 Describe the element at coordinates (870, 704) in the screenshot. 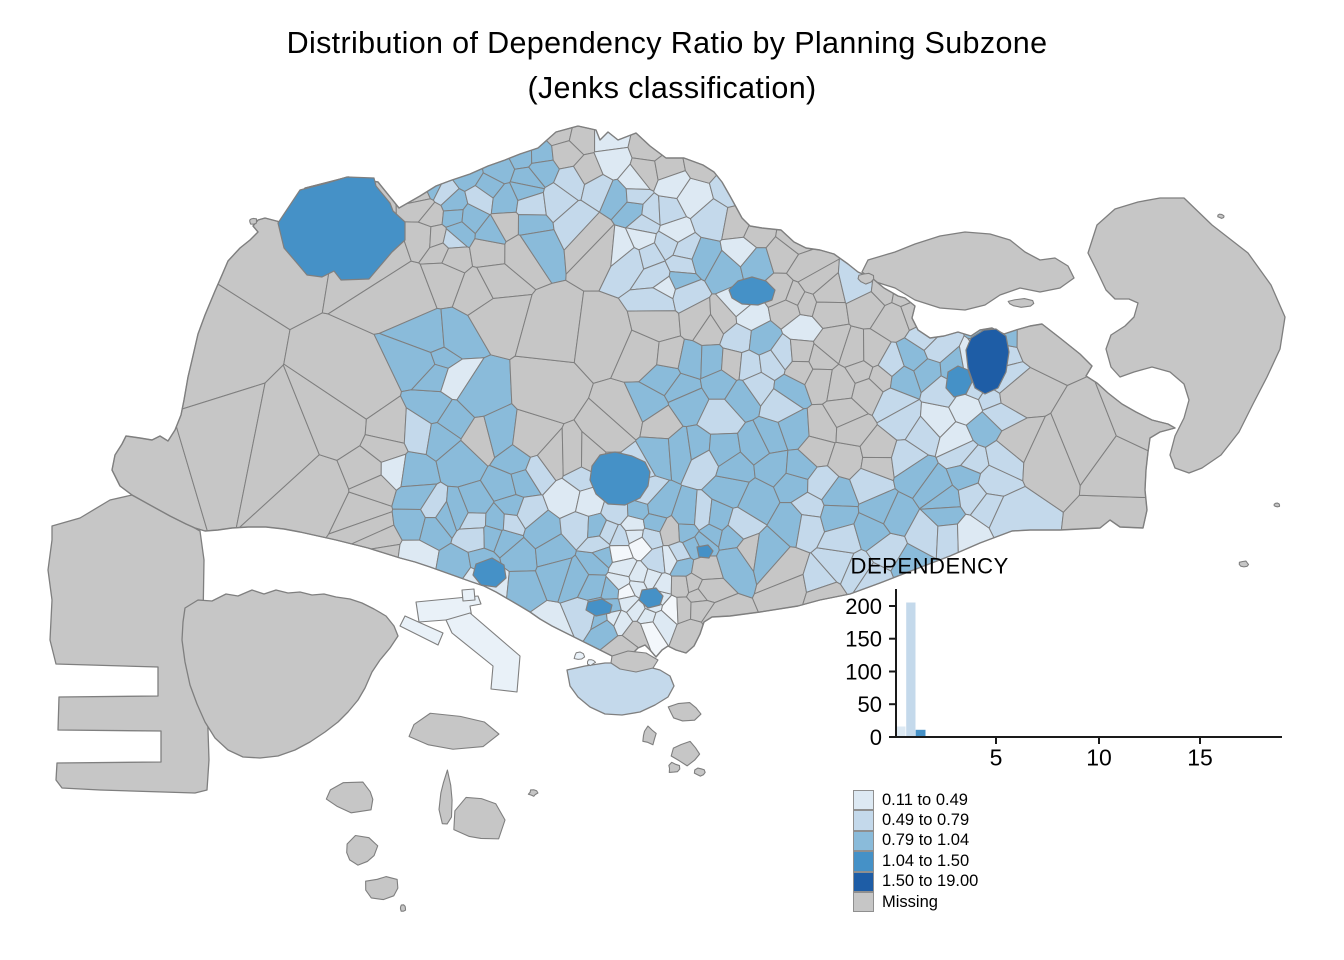

I see `svg-text: 50` at that location.